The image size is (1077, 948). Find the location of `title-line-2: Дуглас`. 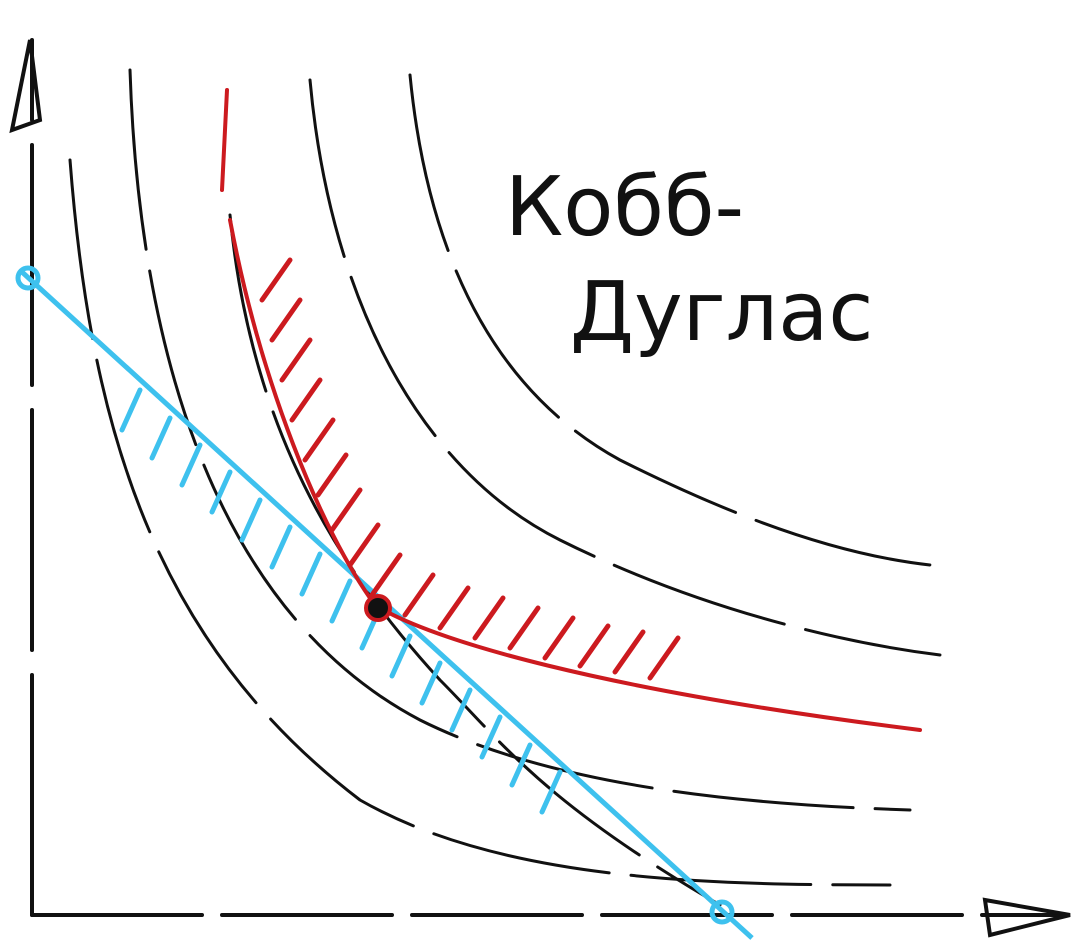

title-line-2: Дуглас is located at coordinates (721, 312).